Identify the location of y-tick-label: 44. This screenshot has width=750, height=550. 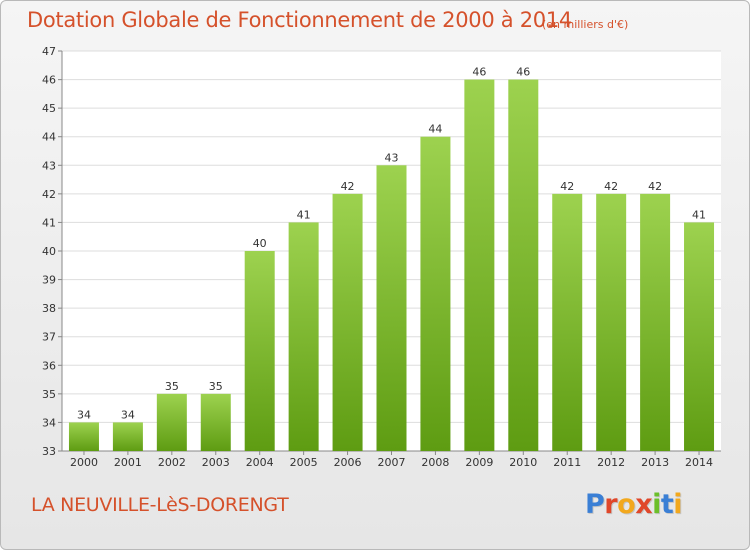
(49, 137).